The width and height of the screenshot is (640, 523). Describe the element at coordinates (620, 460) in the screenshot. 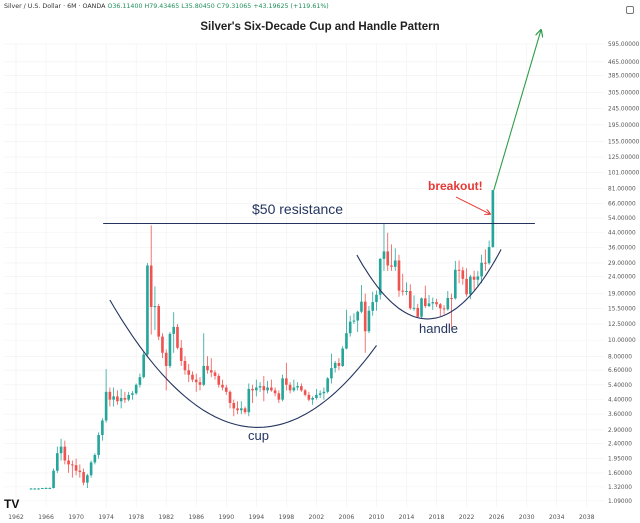

I see `y-tick-label: 1.95000` at that location.